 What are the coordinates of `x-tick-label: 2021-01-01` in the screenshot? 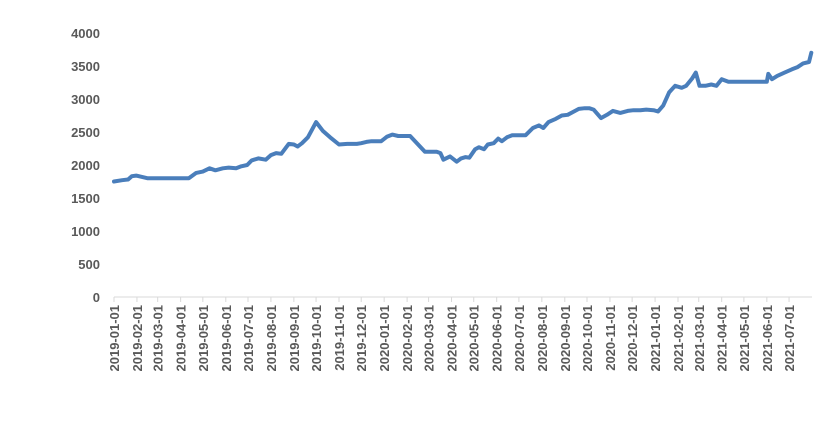 It's located at (655, 338).